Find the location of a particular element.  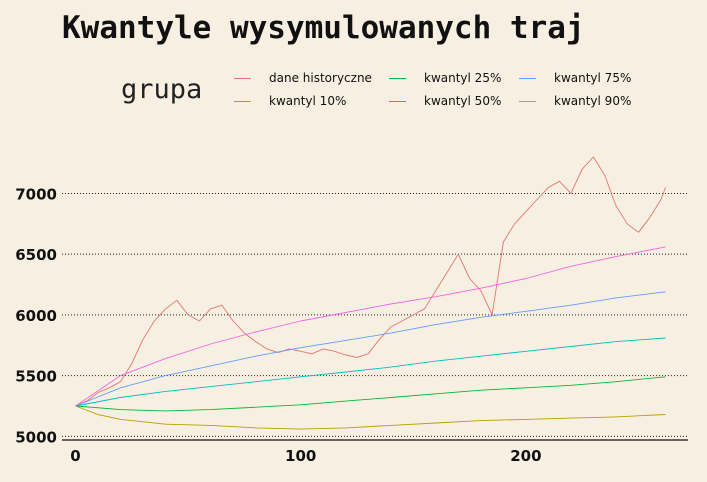

y-tick-label: 7000 is located at coordinates (36, 194).